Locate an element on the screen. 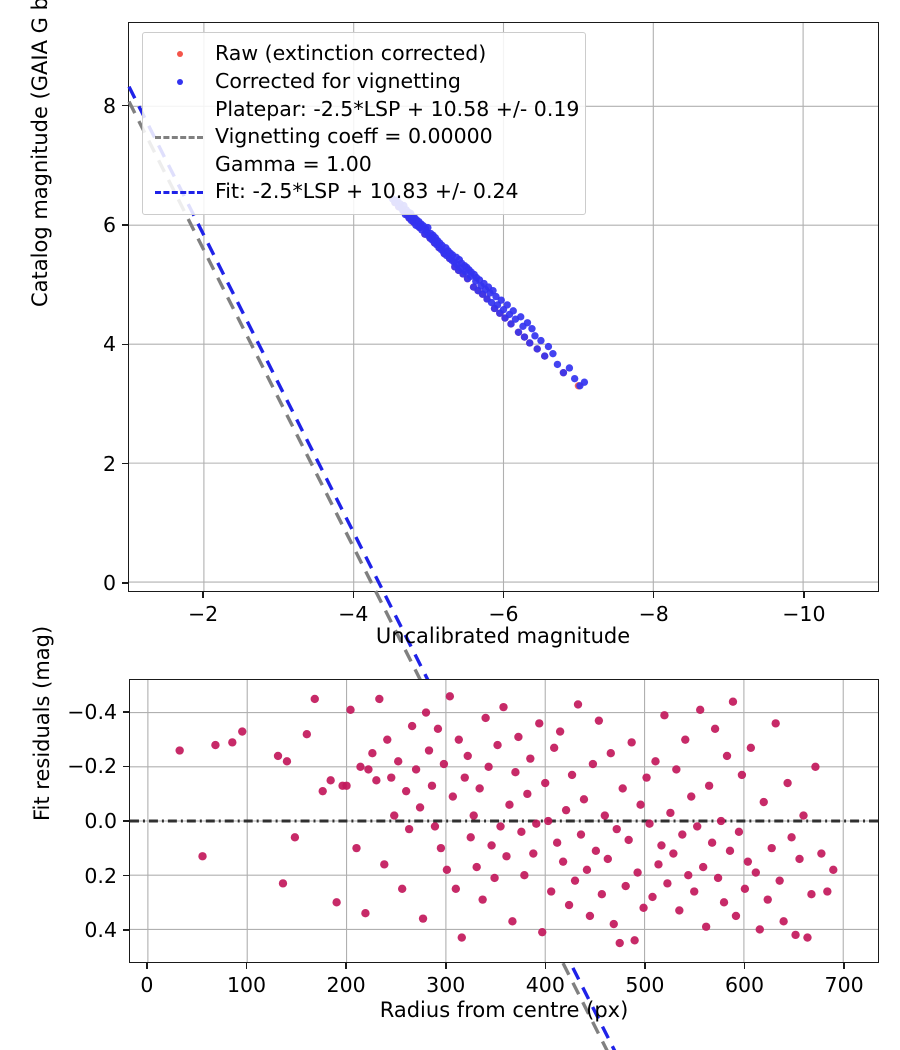 Image resolution: width=900 pixels, height=1050 pixels. x-tick-label: 700 is located at coordinates (844, 985).